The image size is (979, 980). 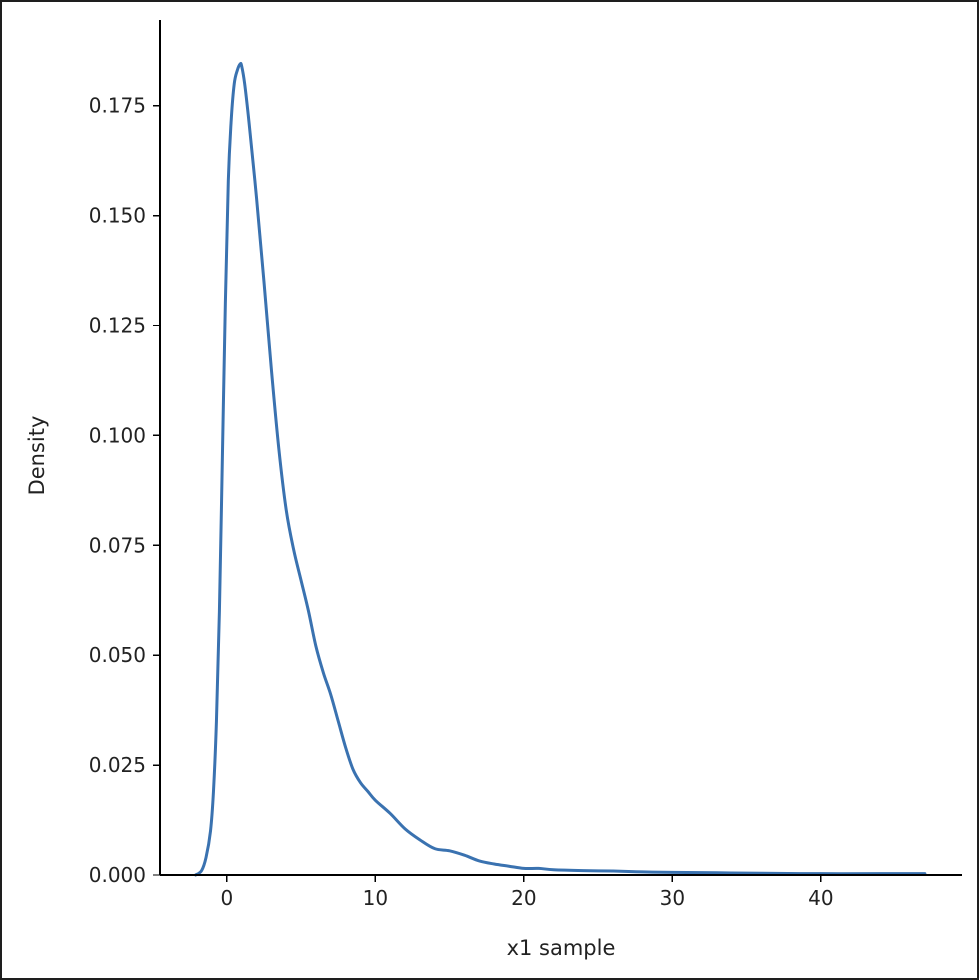 I want to click on x-axis-label: x1 sample, so click(x=561, y=948).